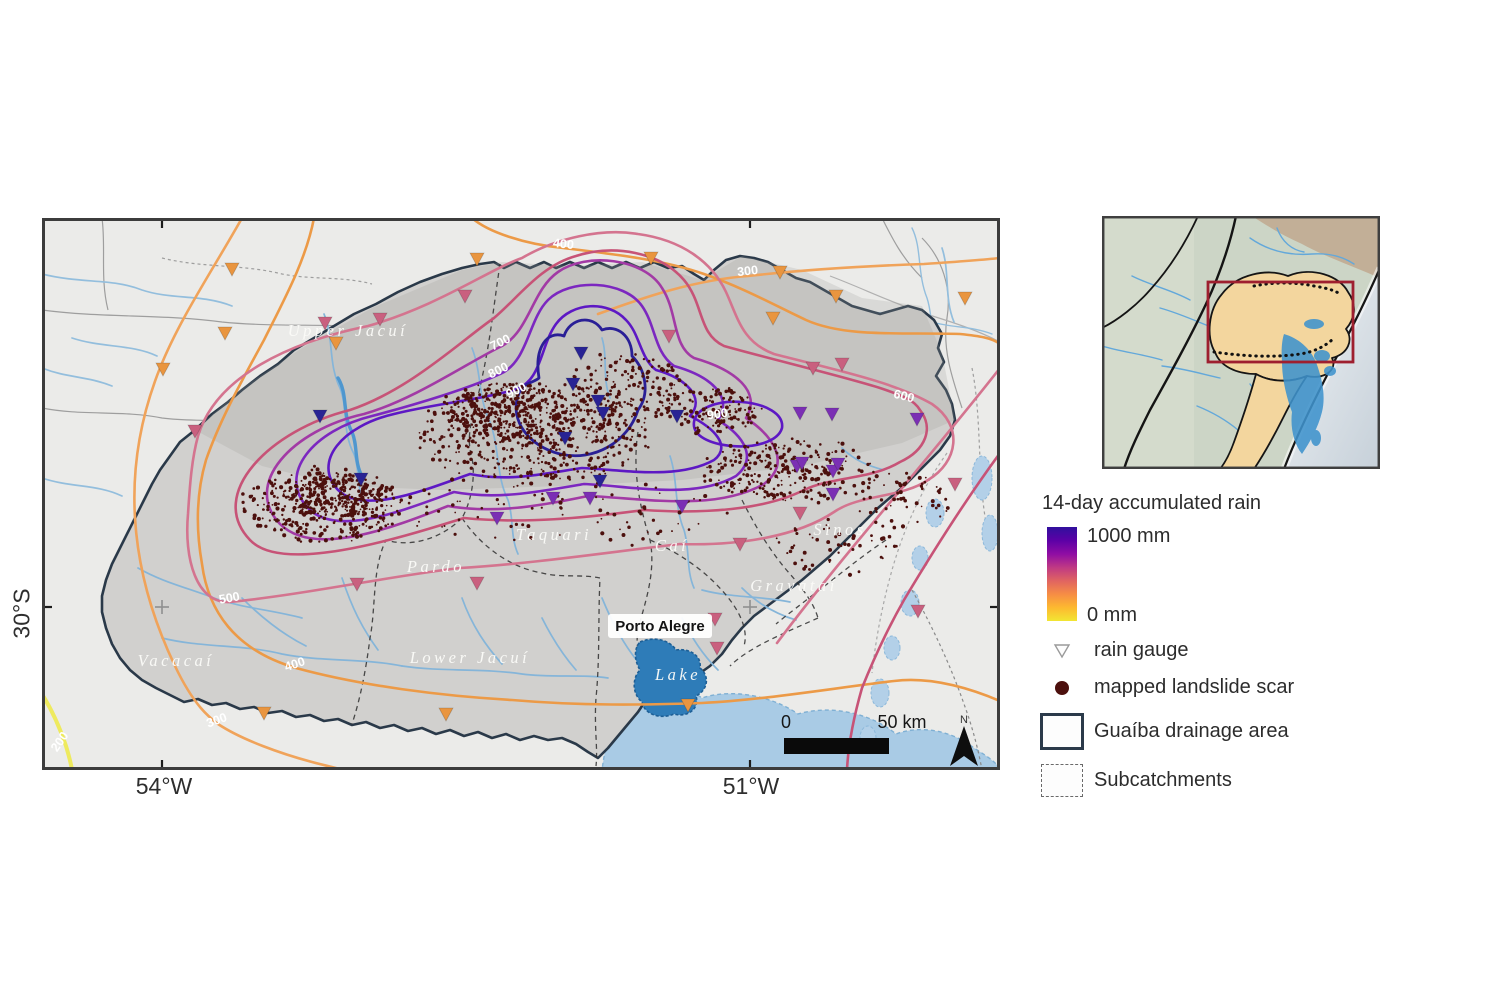  I want to click on scale-bar-start: 0, so click(786, 722).